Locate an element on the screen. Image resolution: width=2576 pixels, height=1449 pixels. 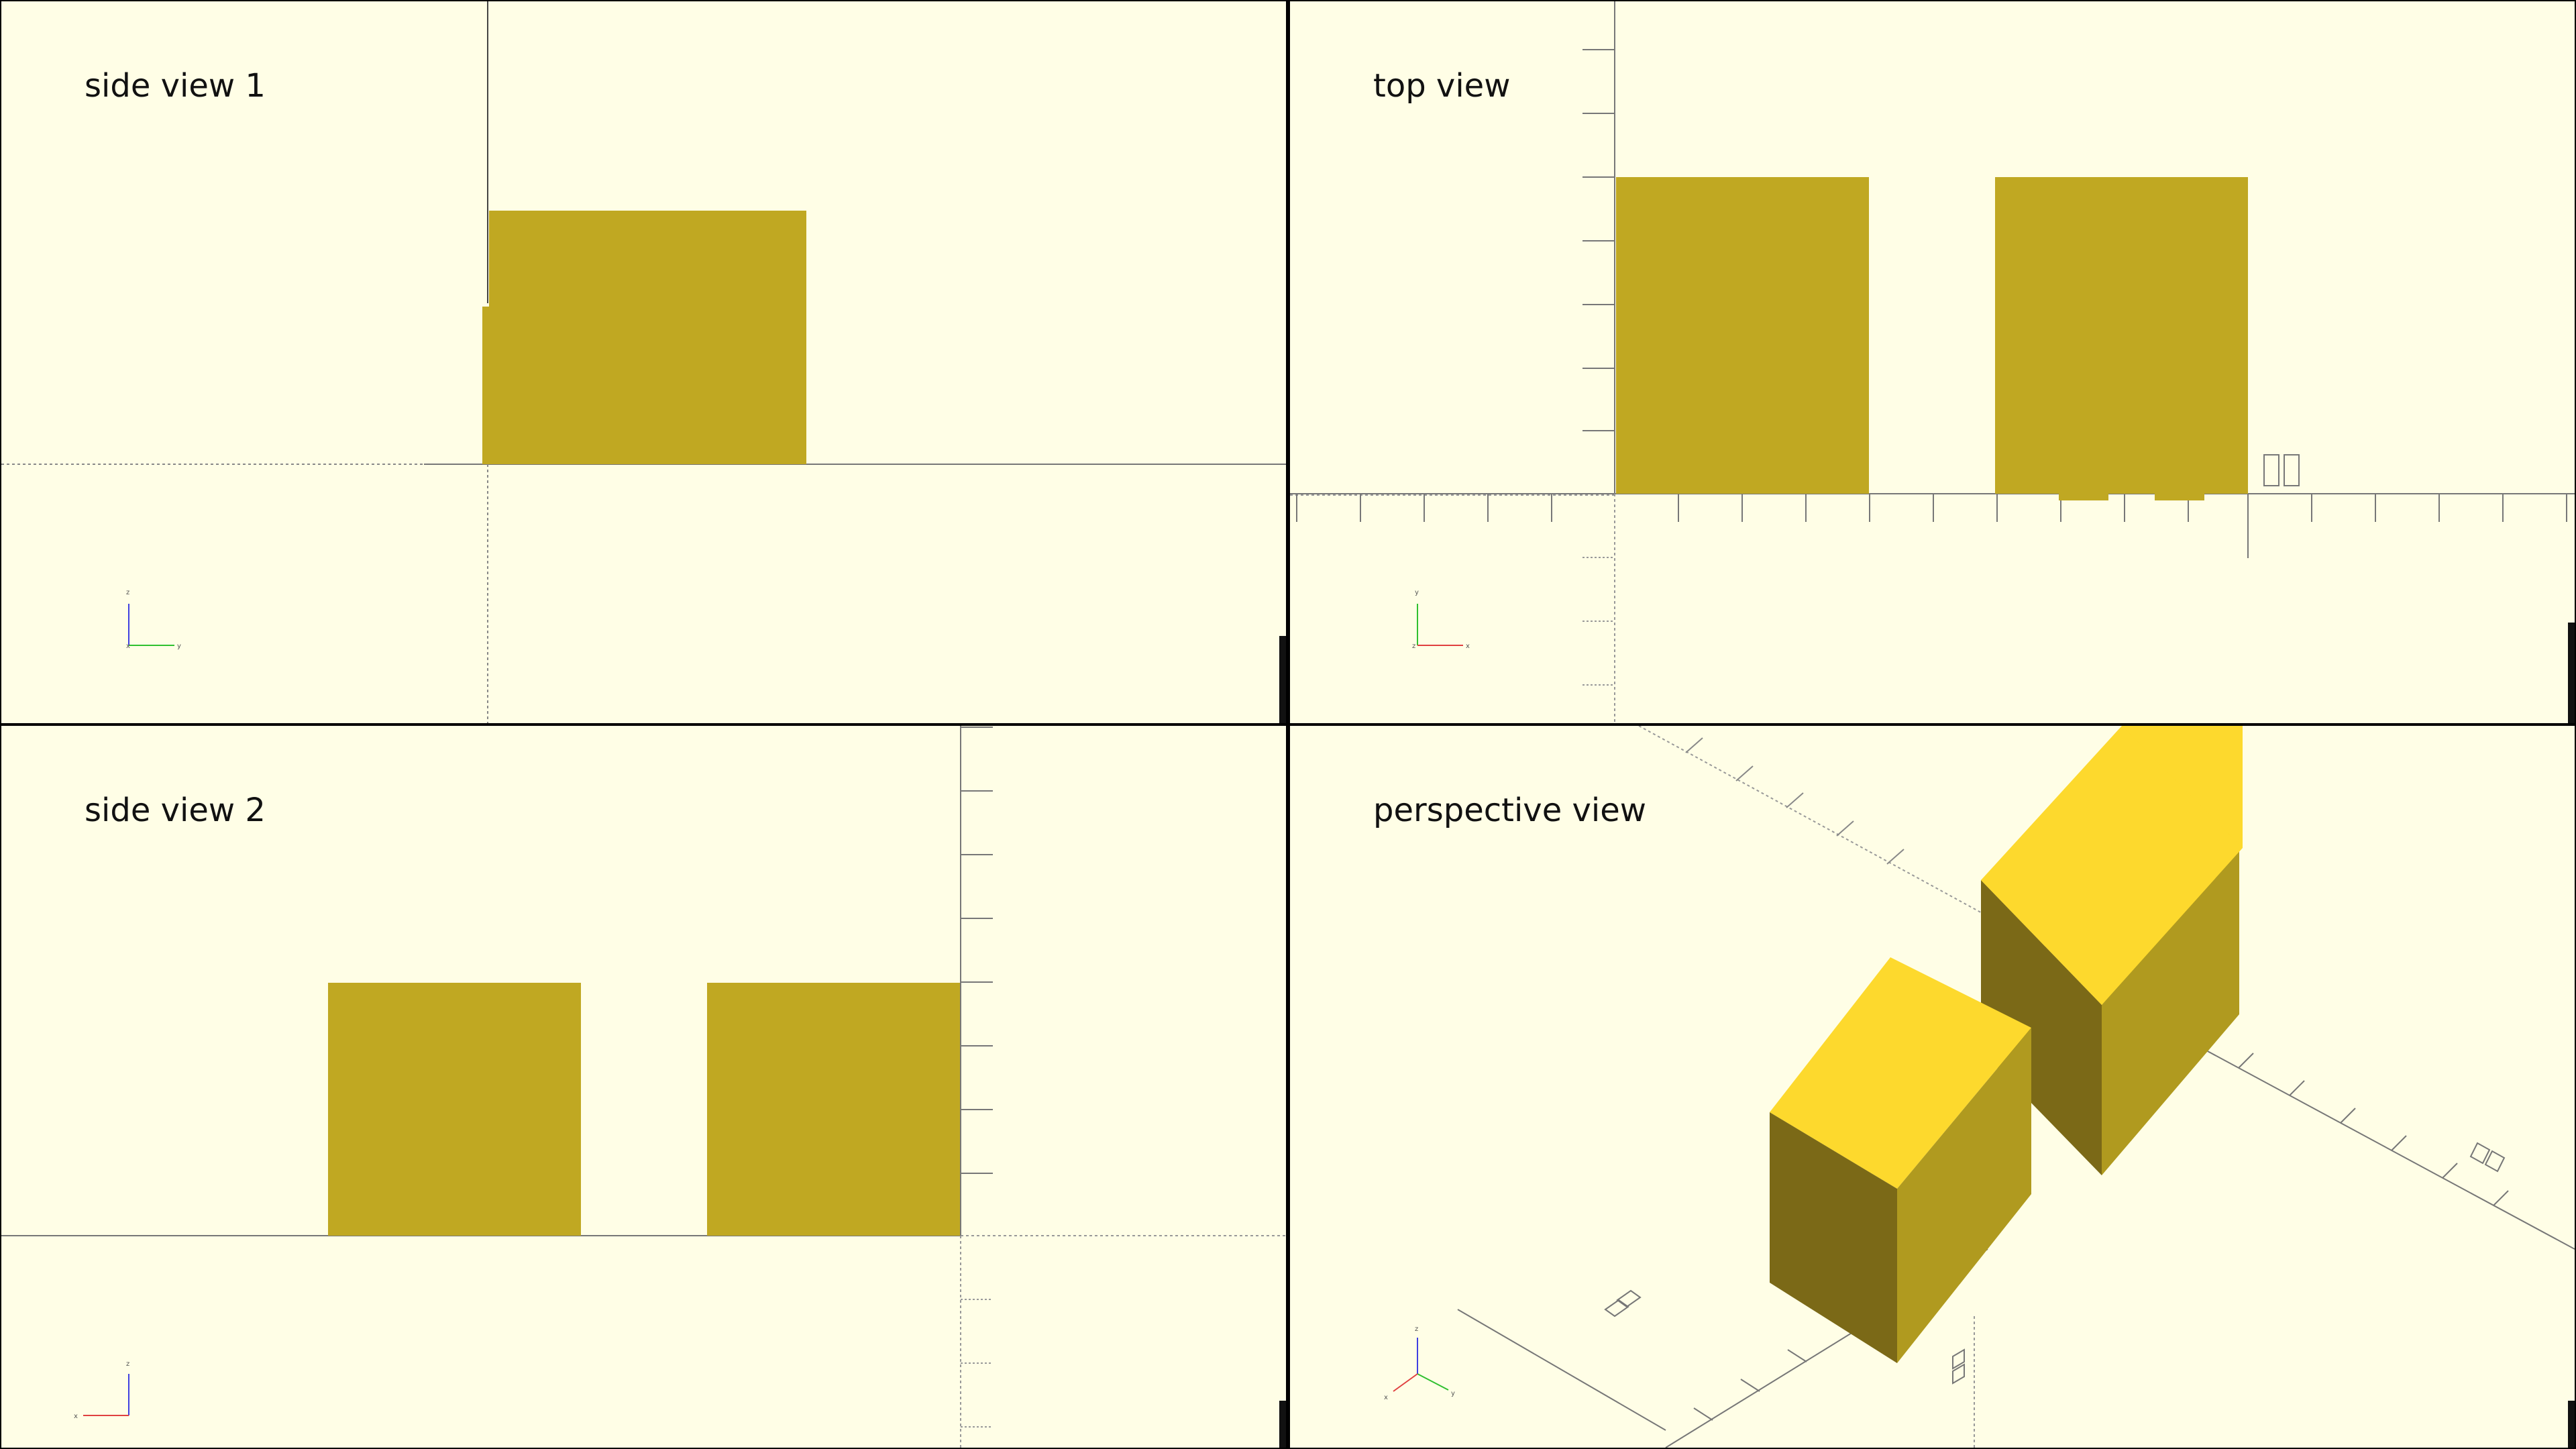
z-axis-ticks-negative is located at coordinates (977, 1363).